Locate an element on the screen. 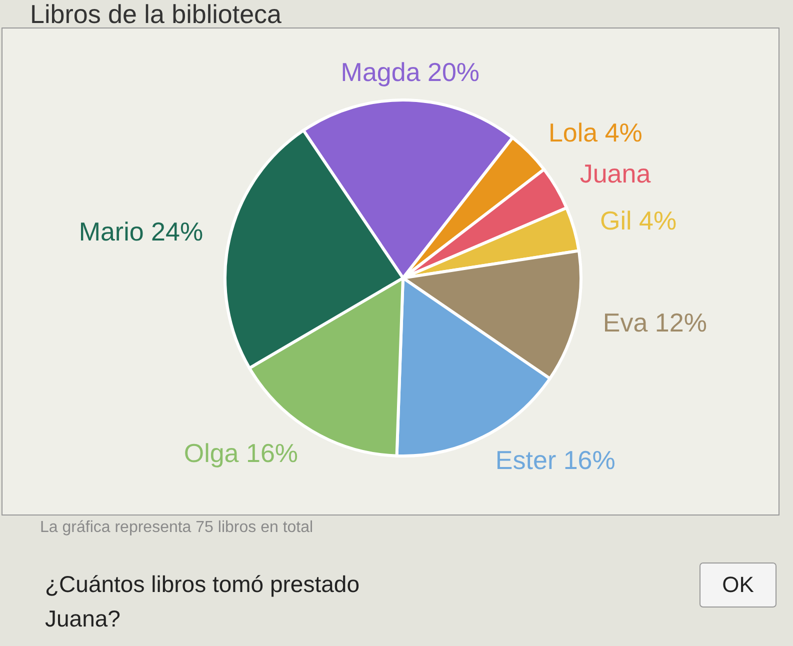 The height and width of the screenshot is (646, 793). slice-label: Ester 16% is located at coordinates (555, 459).